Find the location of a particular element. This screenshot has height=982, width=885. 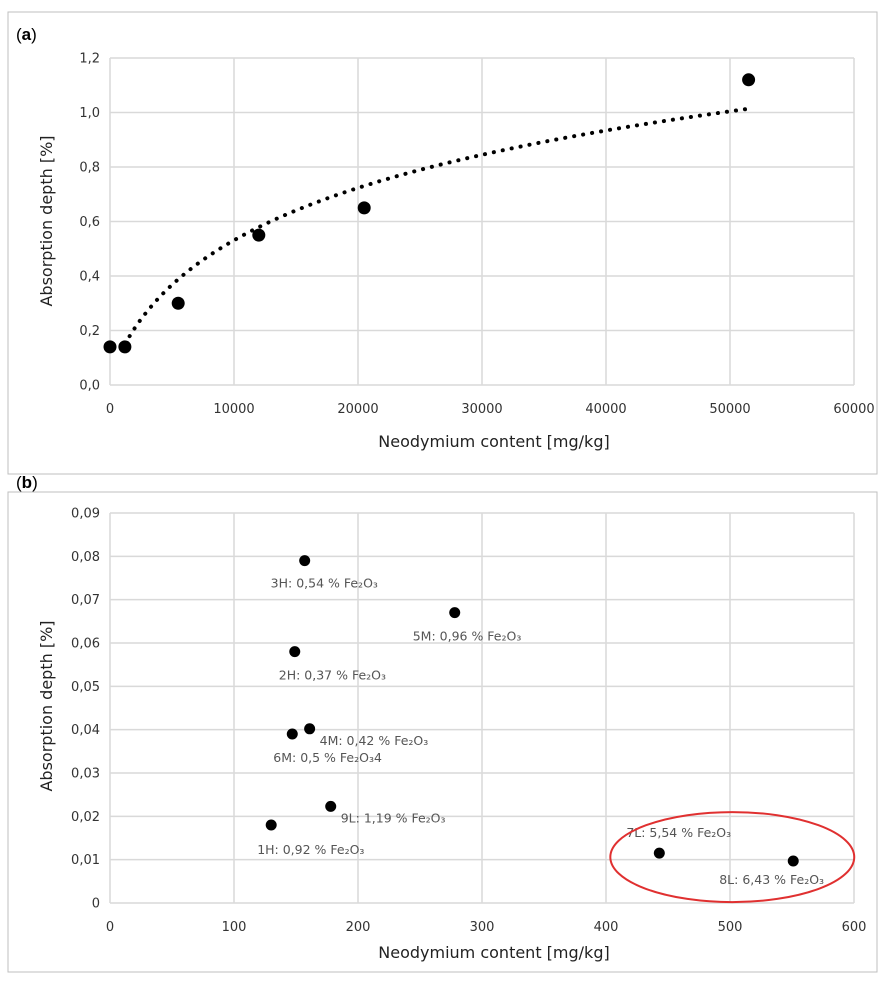

y-tick-label: 0,03 is located at coordinates (85, 774).